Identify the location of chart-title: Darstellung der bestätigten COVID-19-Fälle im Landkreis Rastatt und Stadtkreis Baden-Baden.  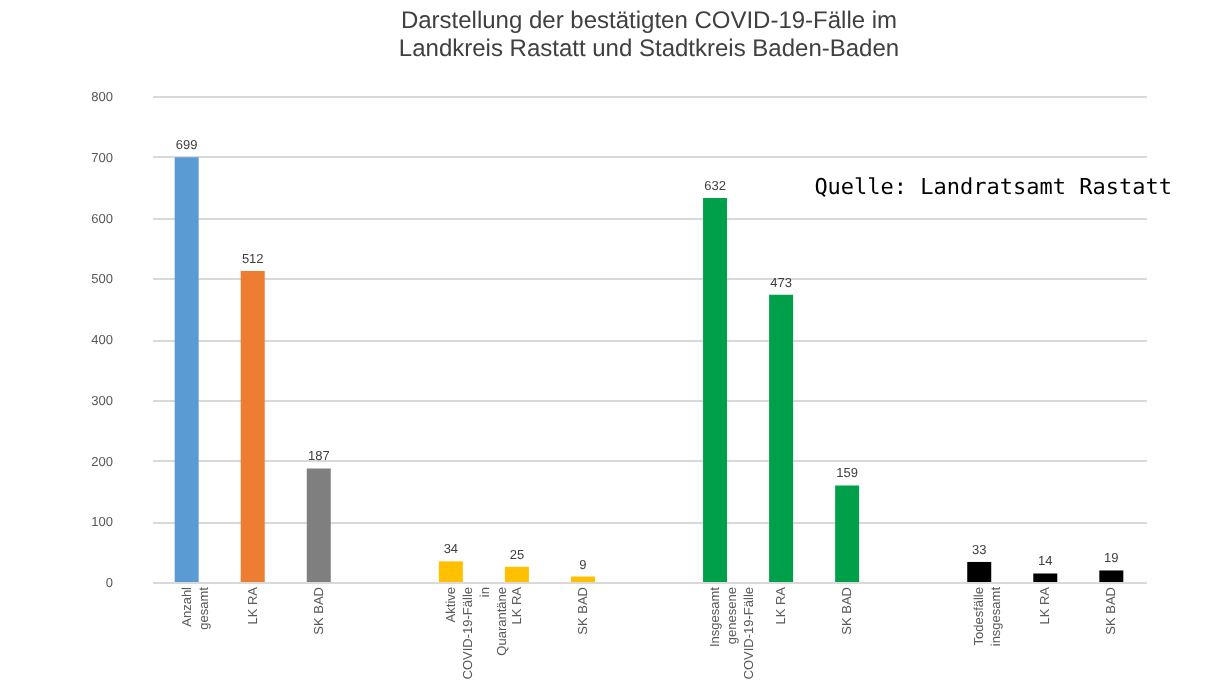
(649, 34).